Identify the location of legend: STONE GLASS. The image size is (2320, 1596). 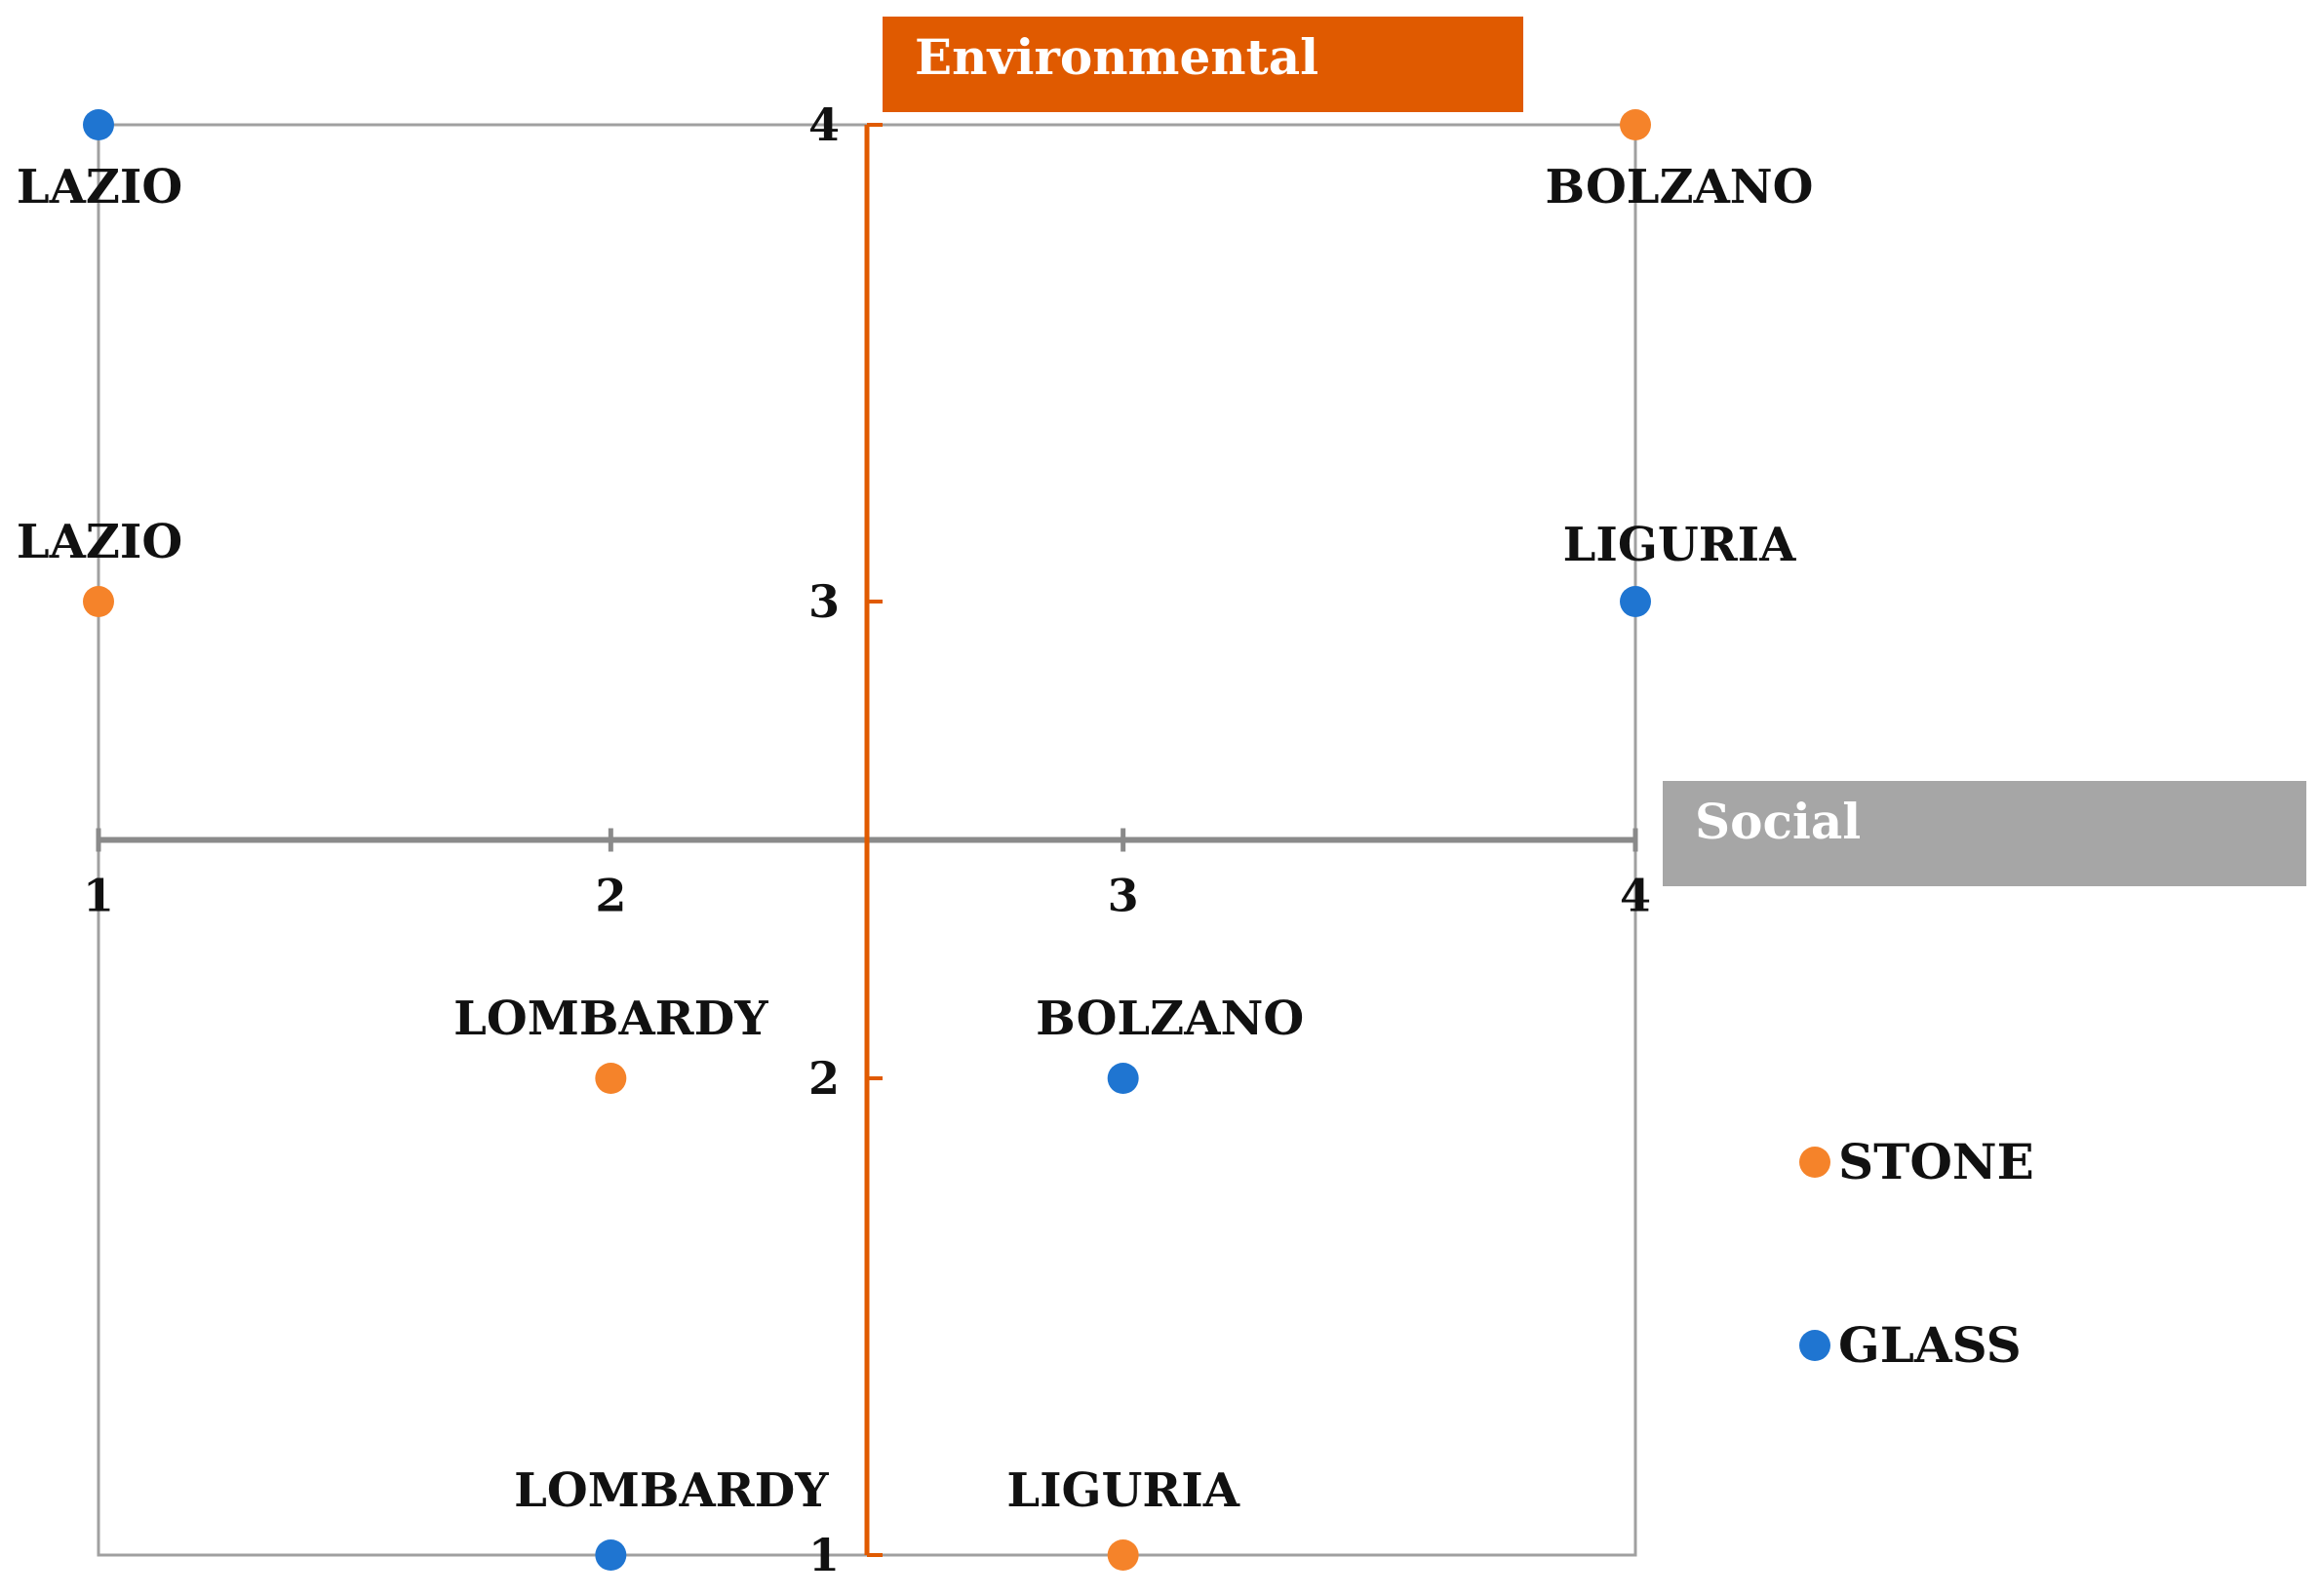
(1916, 1253).